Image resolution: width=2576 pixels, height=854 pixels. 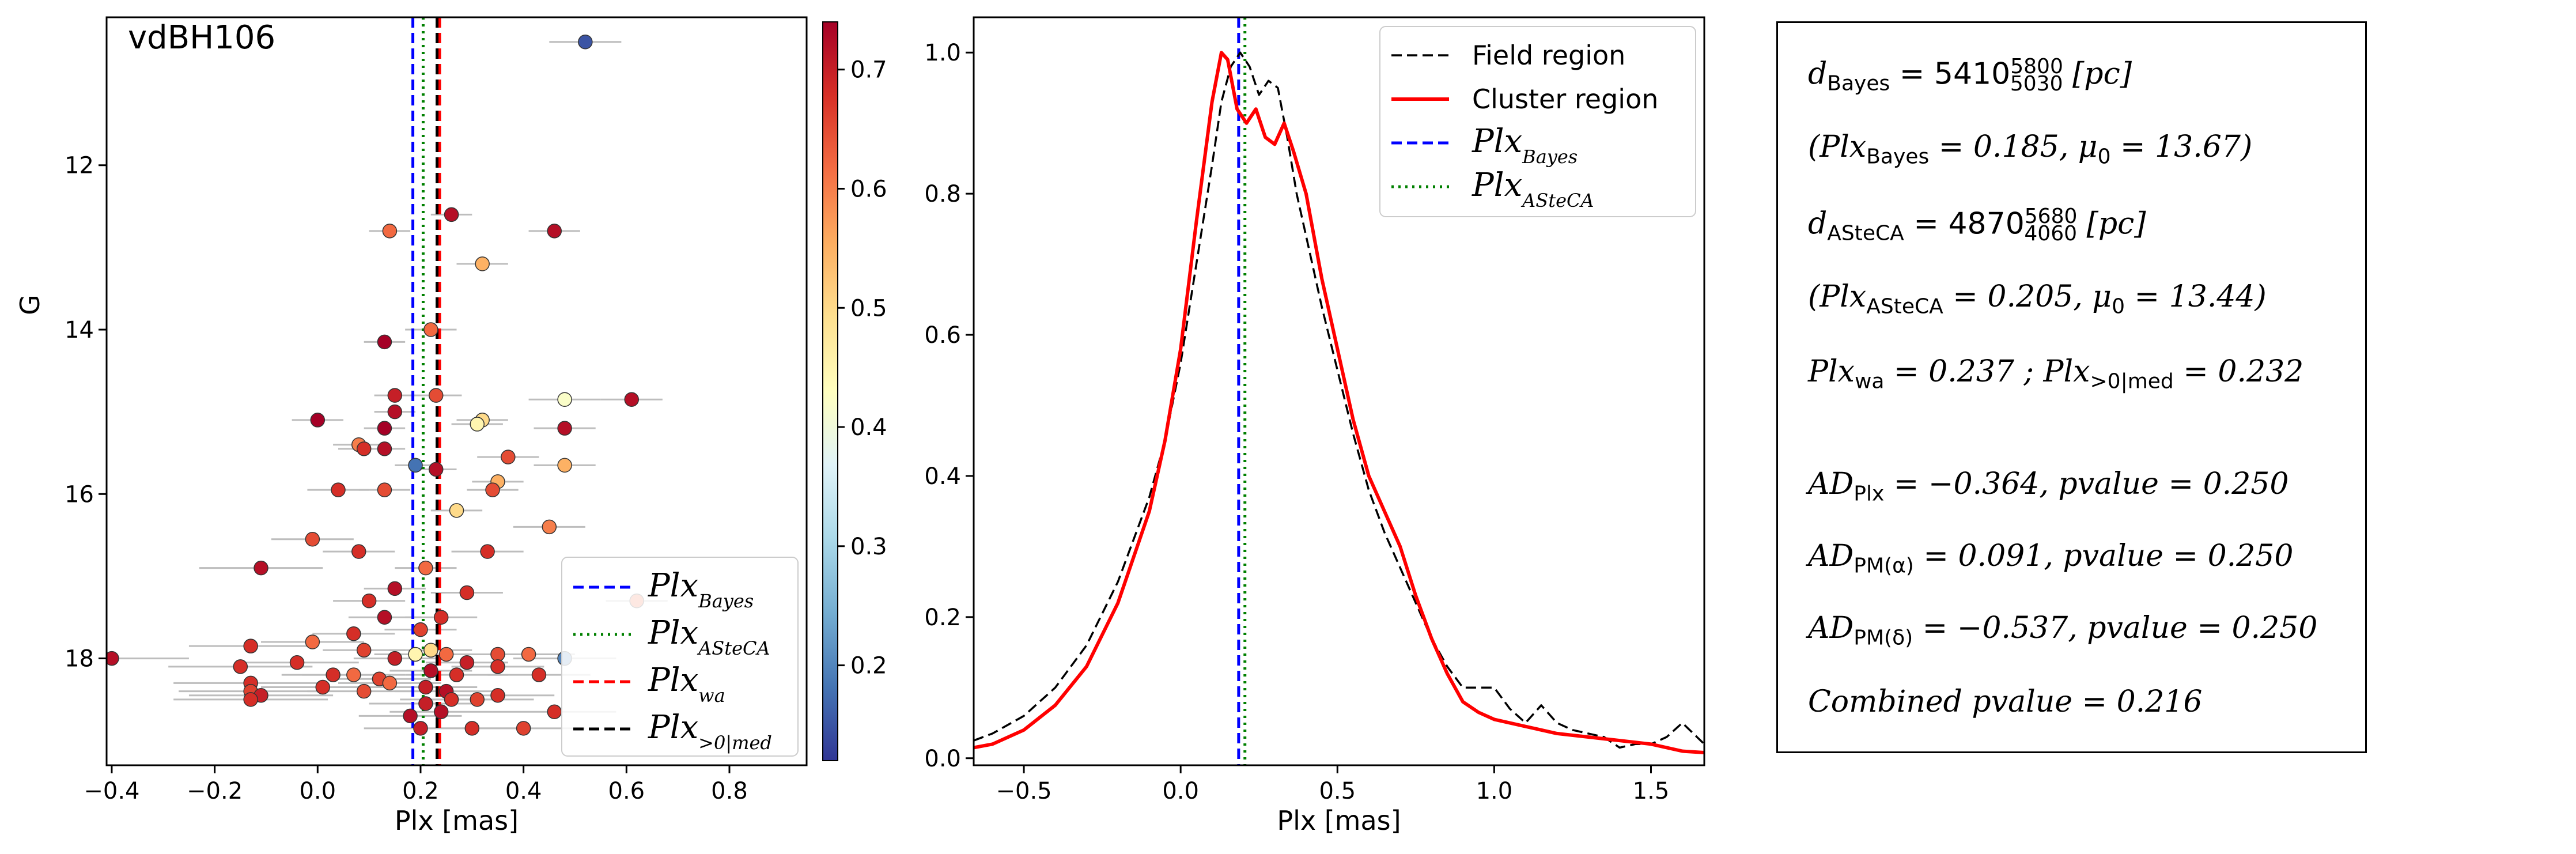 I want to click on x-tick-label: 1.5, so click(x=1651, y=791).